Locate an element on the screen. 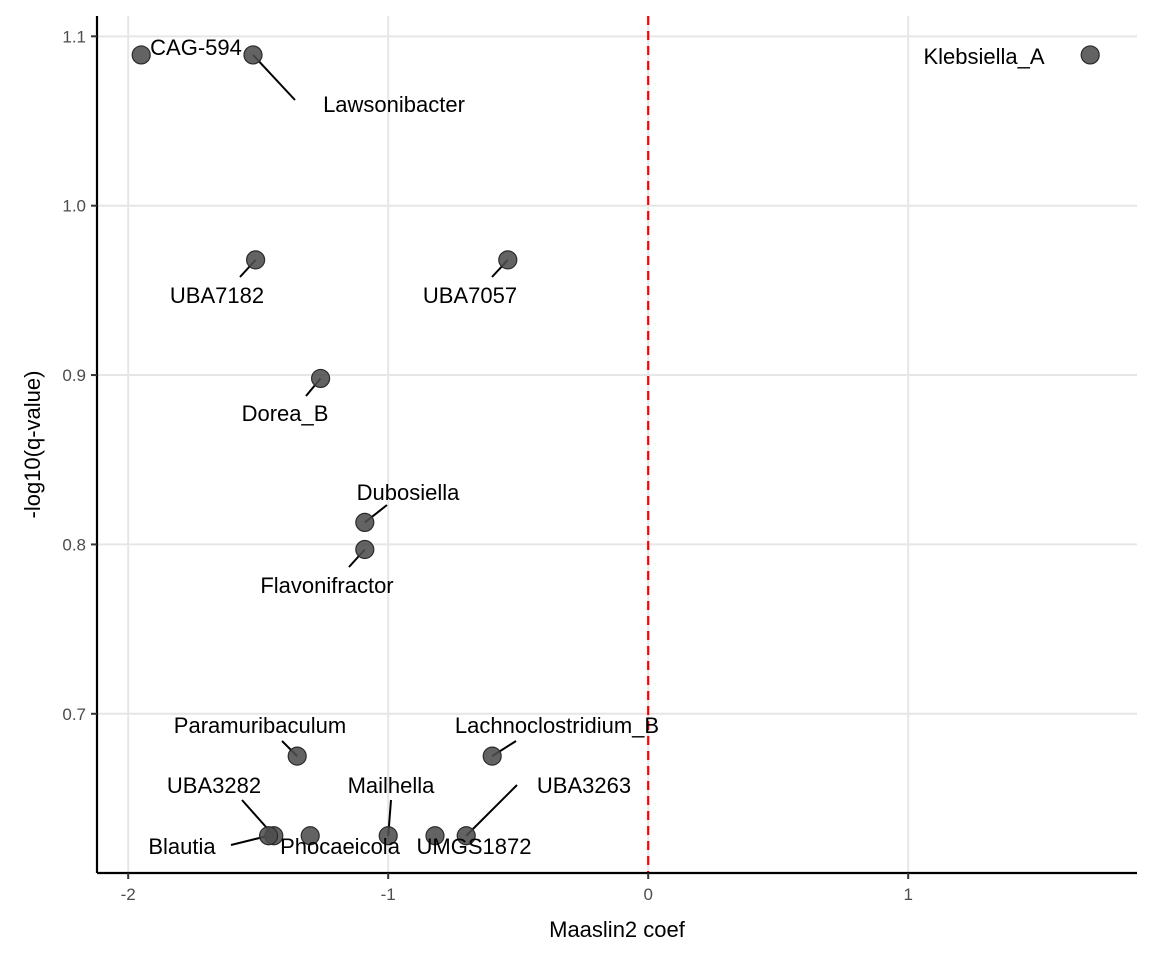  x-tick-label: 0 is located at coordinates (647, 894).